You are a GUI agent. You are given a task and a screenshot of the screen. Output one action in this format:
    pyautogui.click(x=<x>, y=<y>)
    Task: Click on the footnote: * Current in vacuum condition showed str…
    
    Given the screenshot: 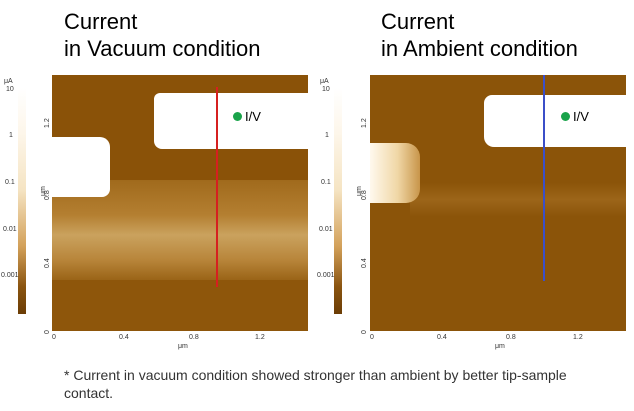 What is the action you would take?
    pyautogui.click(x=315, y=384)
    